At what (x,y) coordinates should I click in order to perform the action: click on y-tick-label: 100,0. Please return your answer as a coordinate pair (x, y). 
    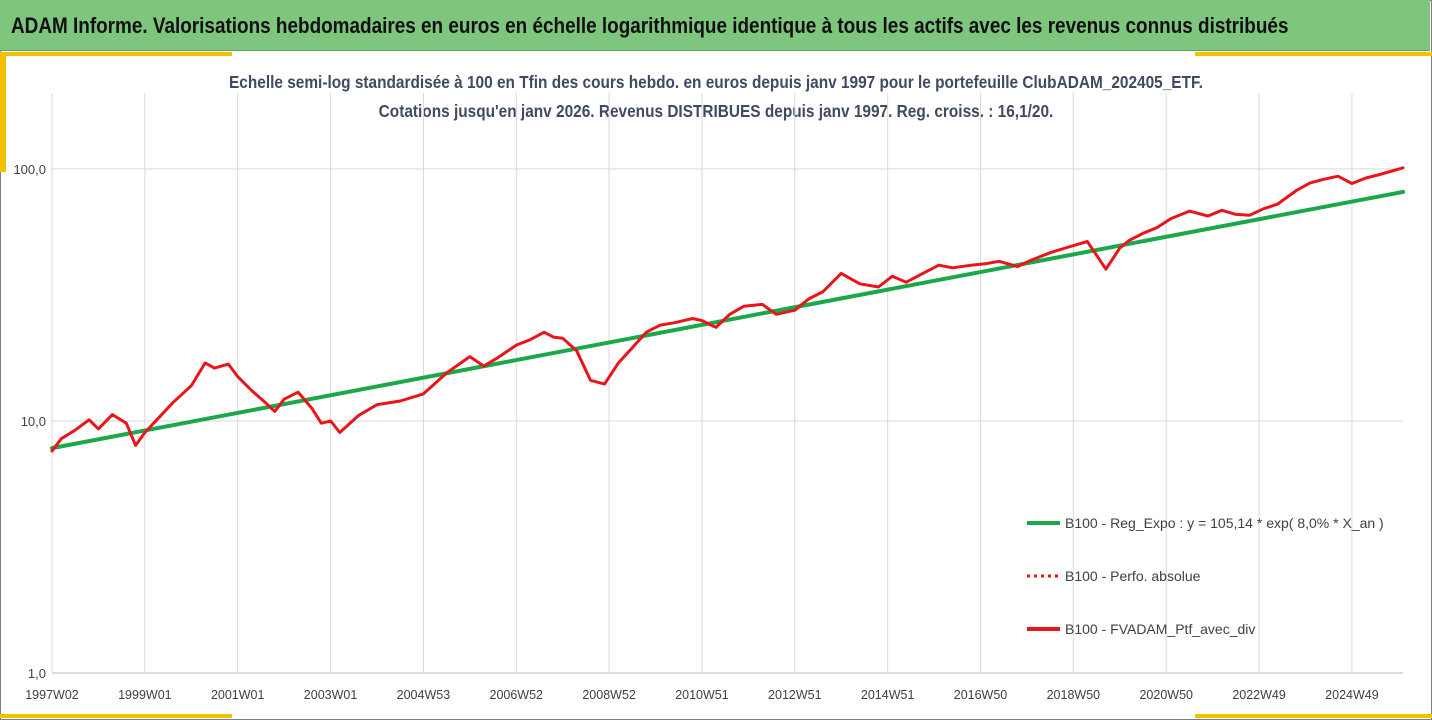
    Looking at the image, I should click on (29, 169).